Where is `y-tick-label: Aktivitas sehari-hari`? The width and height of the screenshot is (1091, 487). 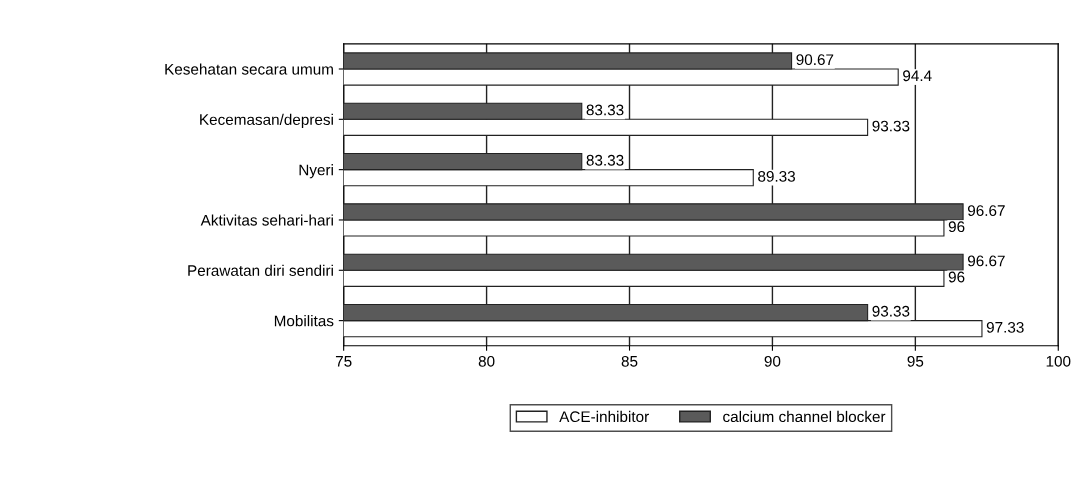 y-tick-label: Aktivitas sehari-hari is located at coordinates (266, 220).